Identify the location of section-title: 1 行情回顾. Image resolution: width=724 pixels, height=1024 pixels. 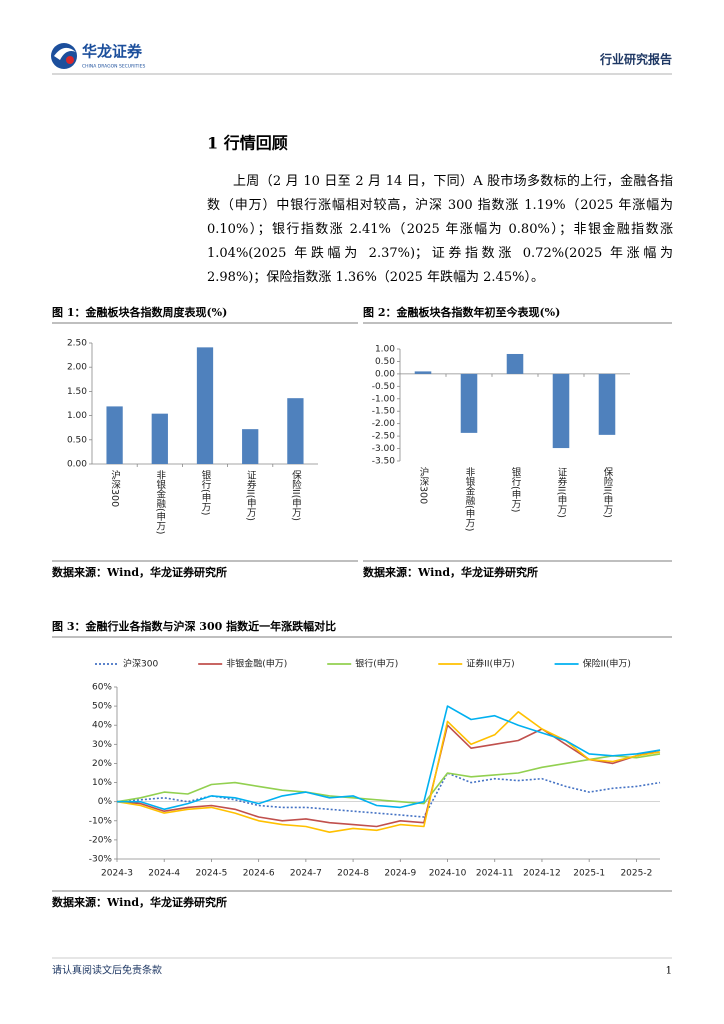
(247, 143).